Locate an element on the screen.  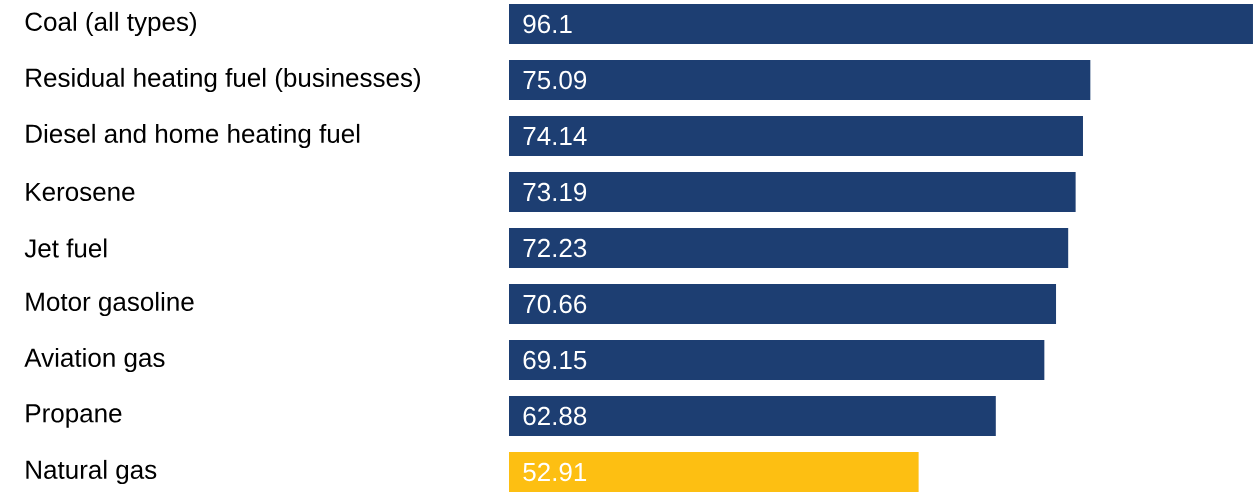
y-tick-label: Diesel and home heating fuel is located at coordinates (193, 136).